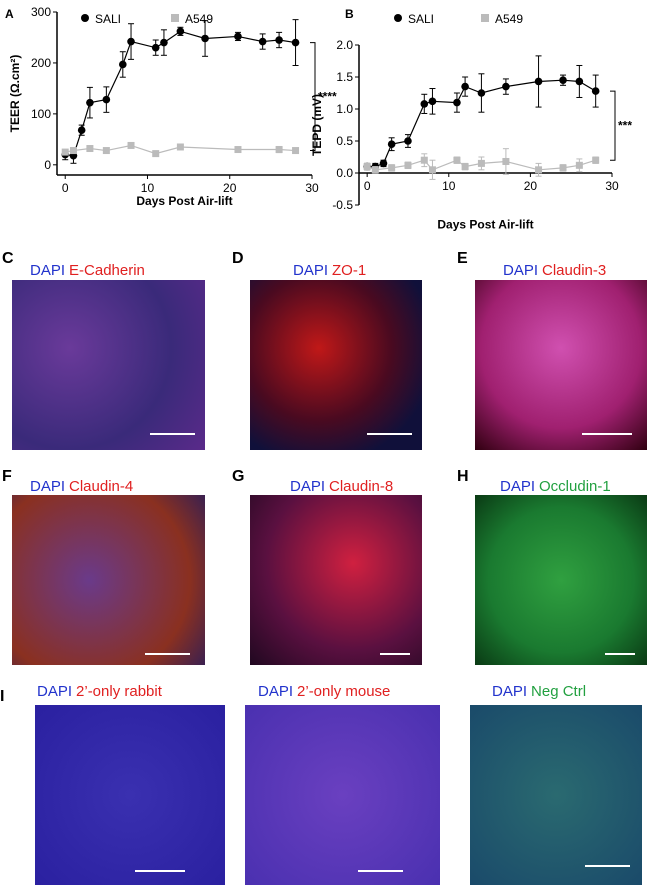 The height and width of the screenshot is (885, 650). Describe the element at coordinates (344, 109) in the screenshot. I see `y-tick-label: 1.0` at that location.